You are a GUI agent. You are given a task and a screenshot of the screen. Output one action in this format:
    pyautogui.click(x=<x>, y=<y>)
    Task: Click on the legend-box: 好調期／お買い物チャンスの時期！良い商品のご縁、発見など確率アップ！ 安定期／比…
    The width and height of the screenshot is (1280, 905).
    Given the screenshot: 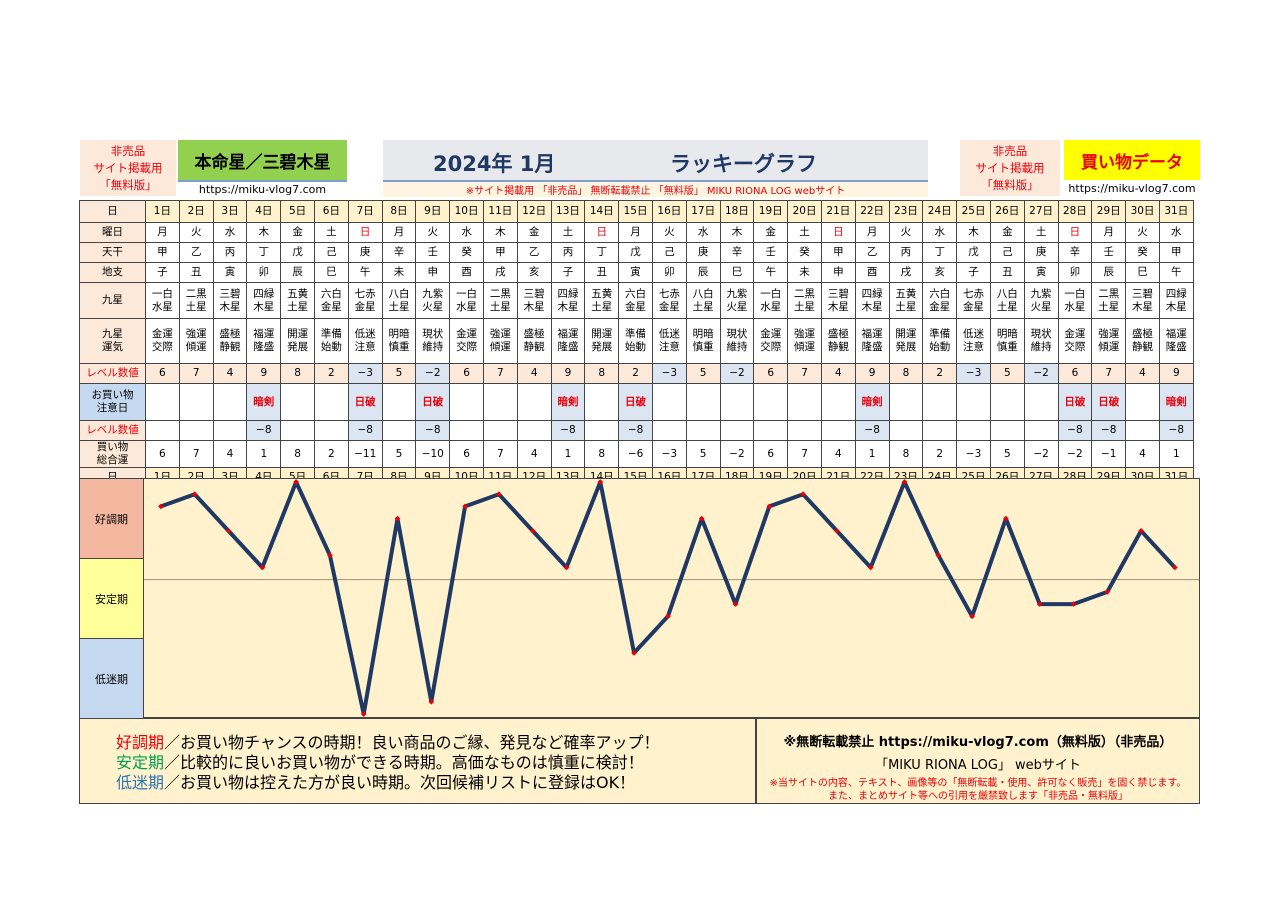 What is the action you would take?
    pyautogui.click(x=417, y=761)
    